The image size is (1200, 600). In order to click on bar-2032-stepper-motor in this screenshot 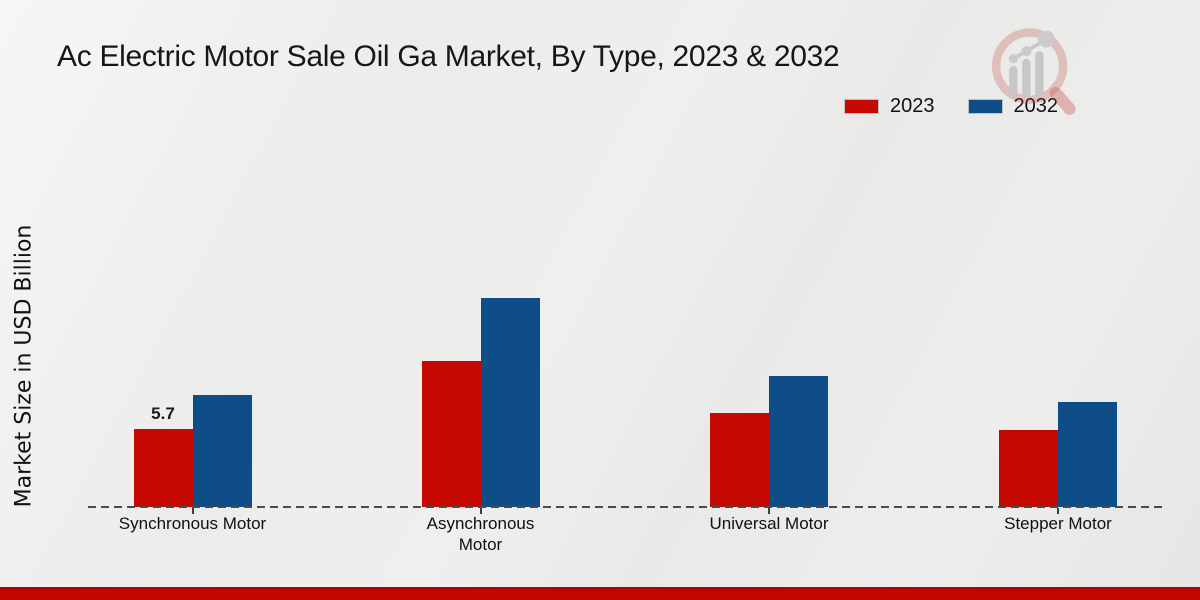, I will do `click(1087, 454)`.